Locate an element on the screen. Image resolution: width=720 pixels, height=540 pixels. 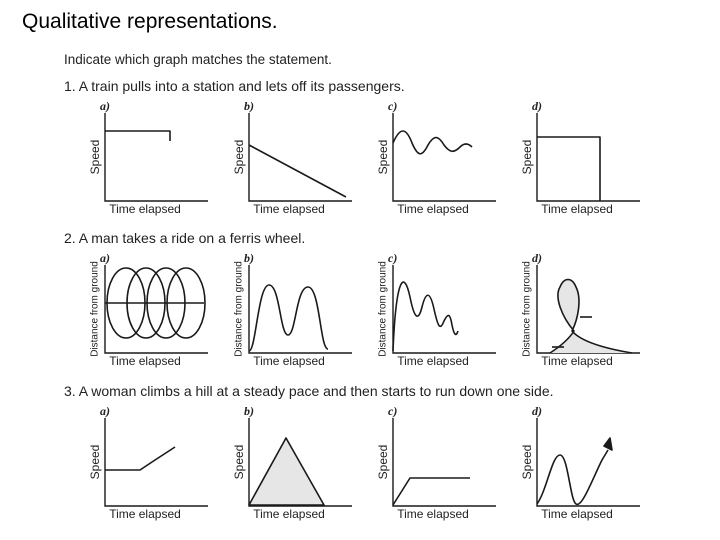
graph-q3-option-c: c) Time elapsed Speed is located at coordinates (433, 465).